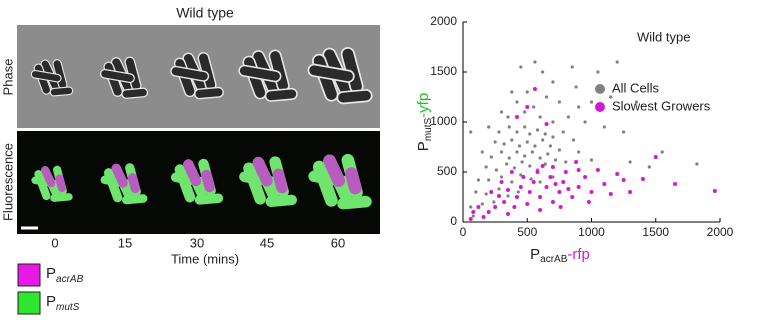  Describe the element at coordinates (428, 130) in the screenshot. I see `label-subscript: mutS` at that location.